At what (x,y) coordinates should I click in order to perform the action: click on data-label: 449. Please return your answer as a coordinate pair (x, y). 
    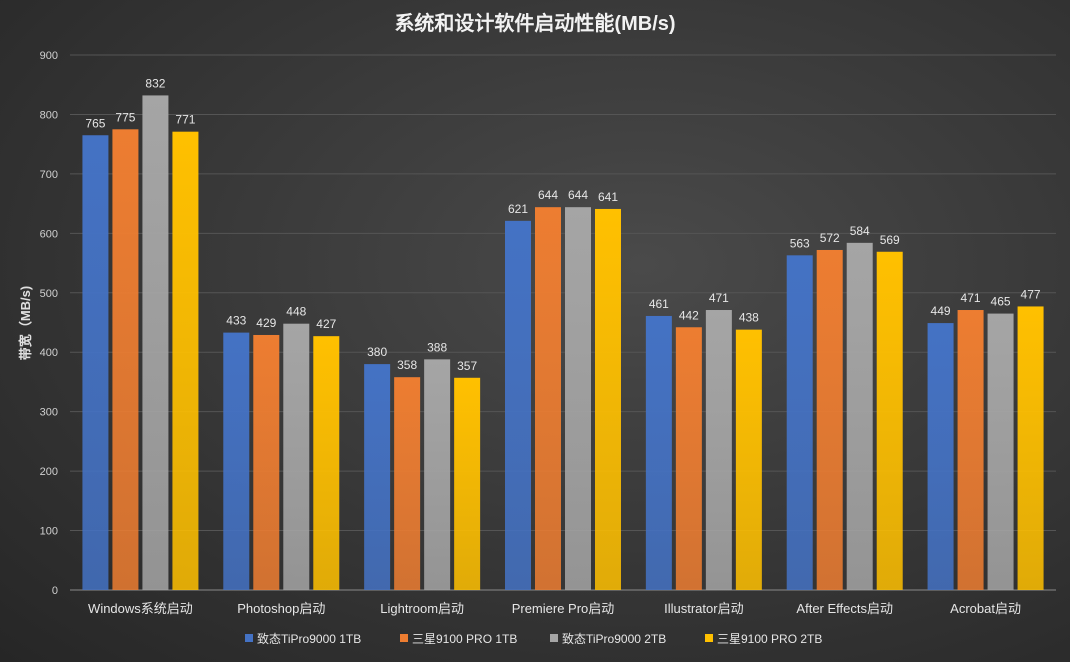
    Looking at the image, I should click on (941, 311).